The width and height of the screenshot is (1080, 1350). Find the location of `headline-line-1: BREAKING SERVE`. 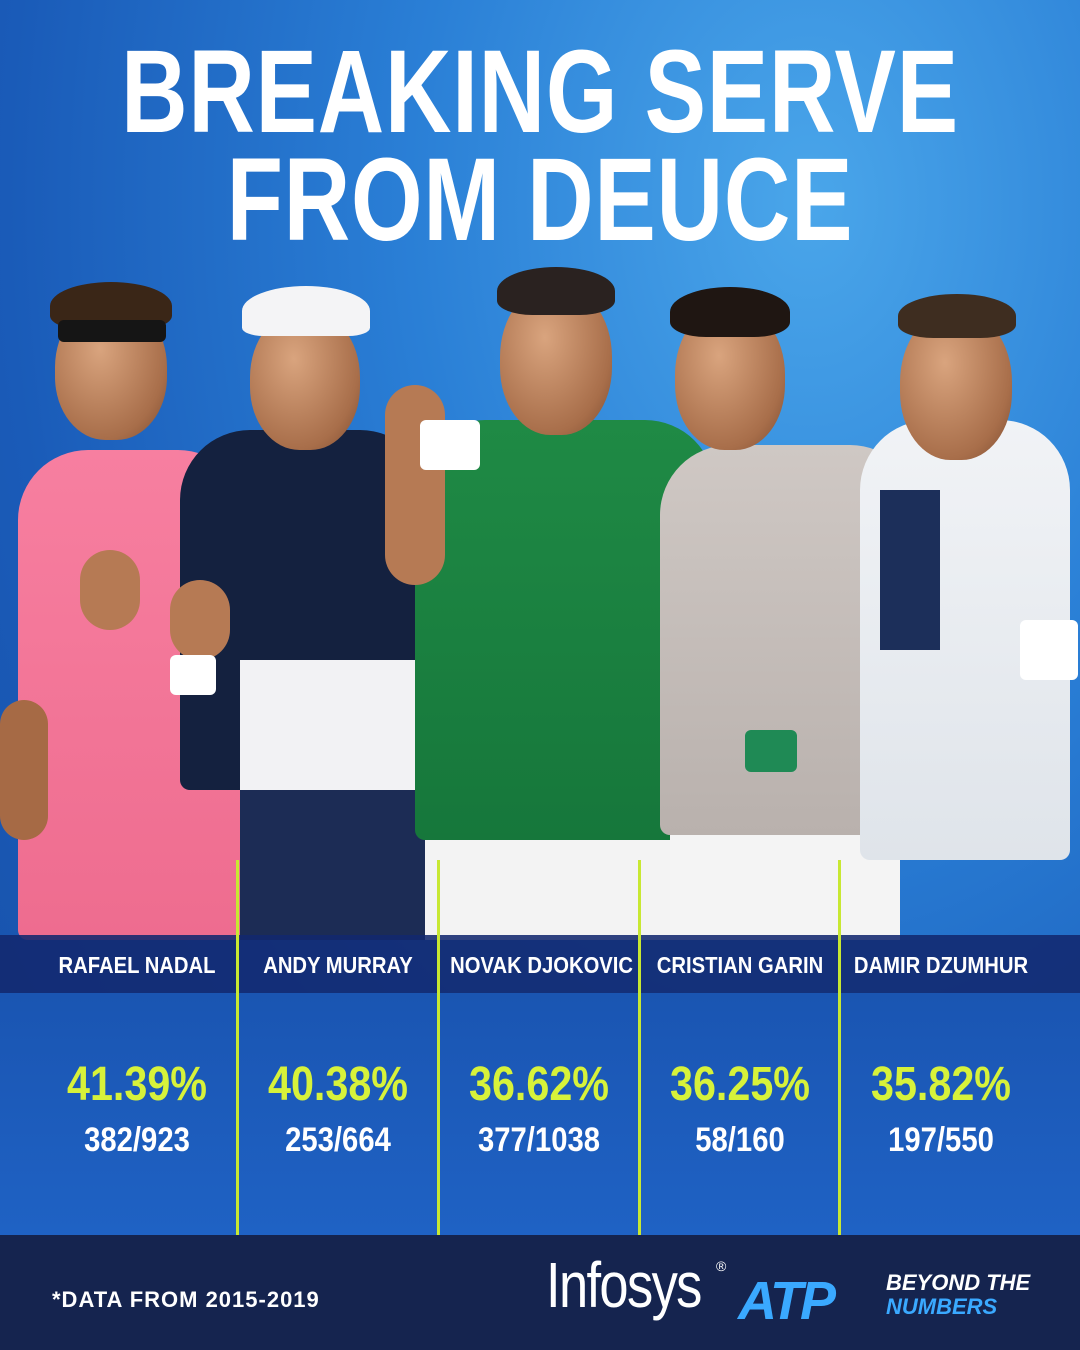

headline-line-1: BREAKING SERVE is located at coordinates (540, 92).